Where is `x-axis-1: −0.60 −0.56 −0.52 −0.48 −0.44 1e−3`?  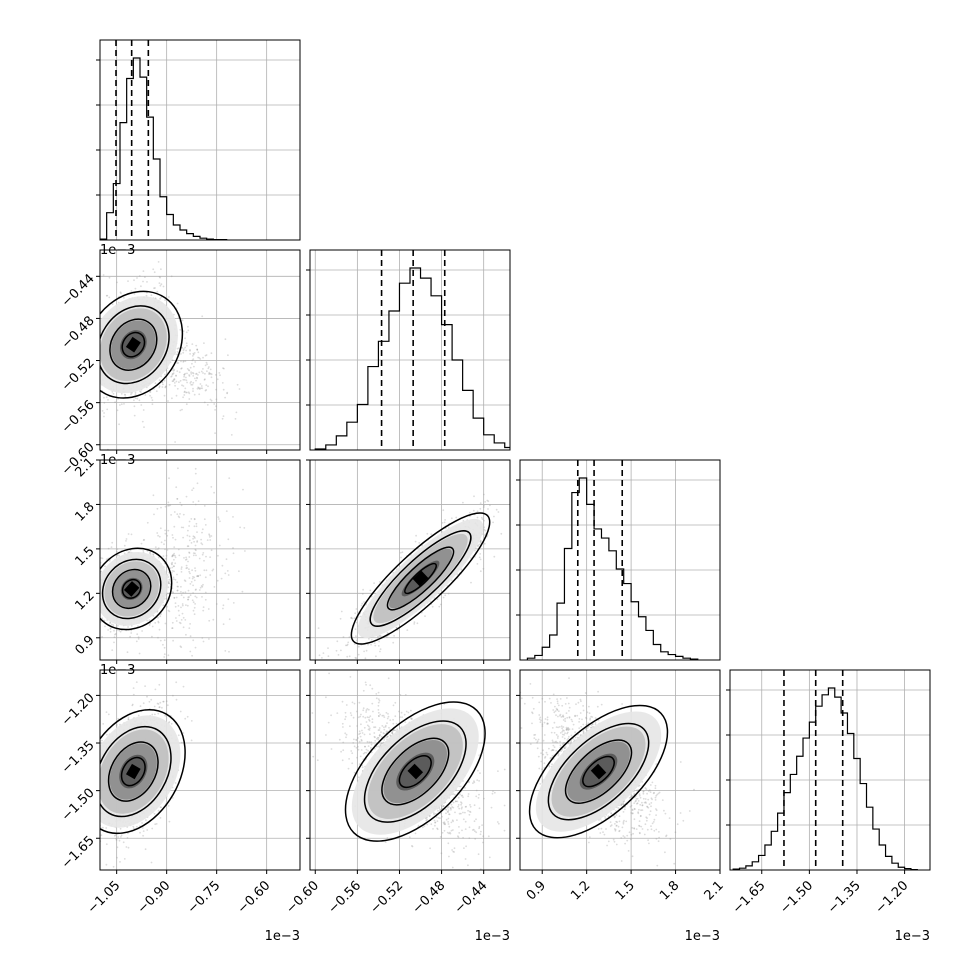 x-axis-1: −0.60 −0.56 −0.52 −0.48 −0.44 1e−3 is located at coordinates (396, 907).